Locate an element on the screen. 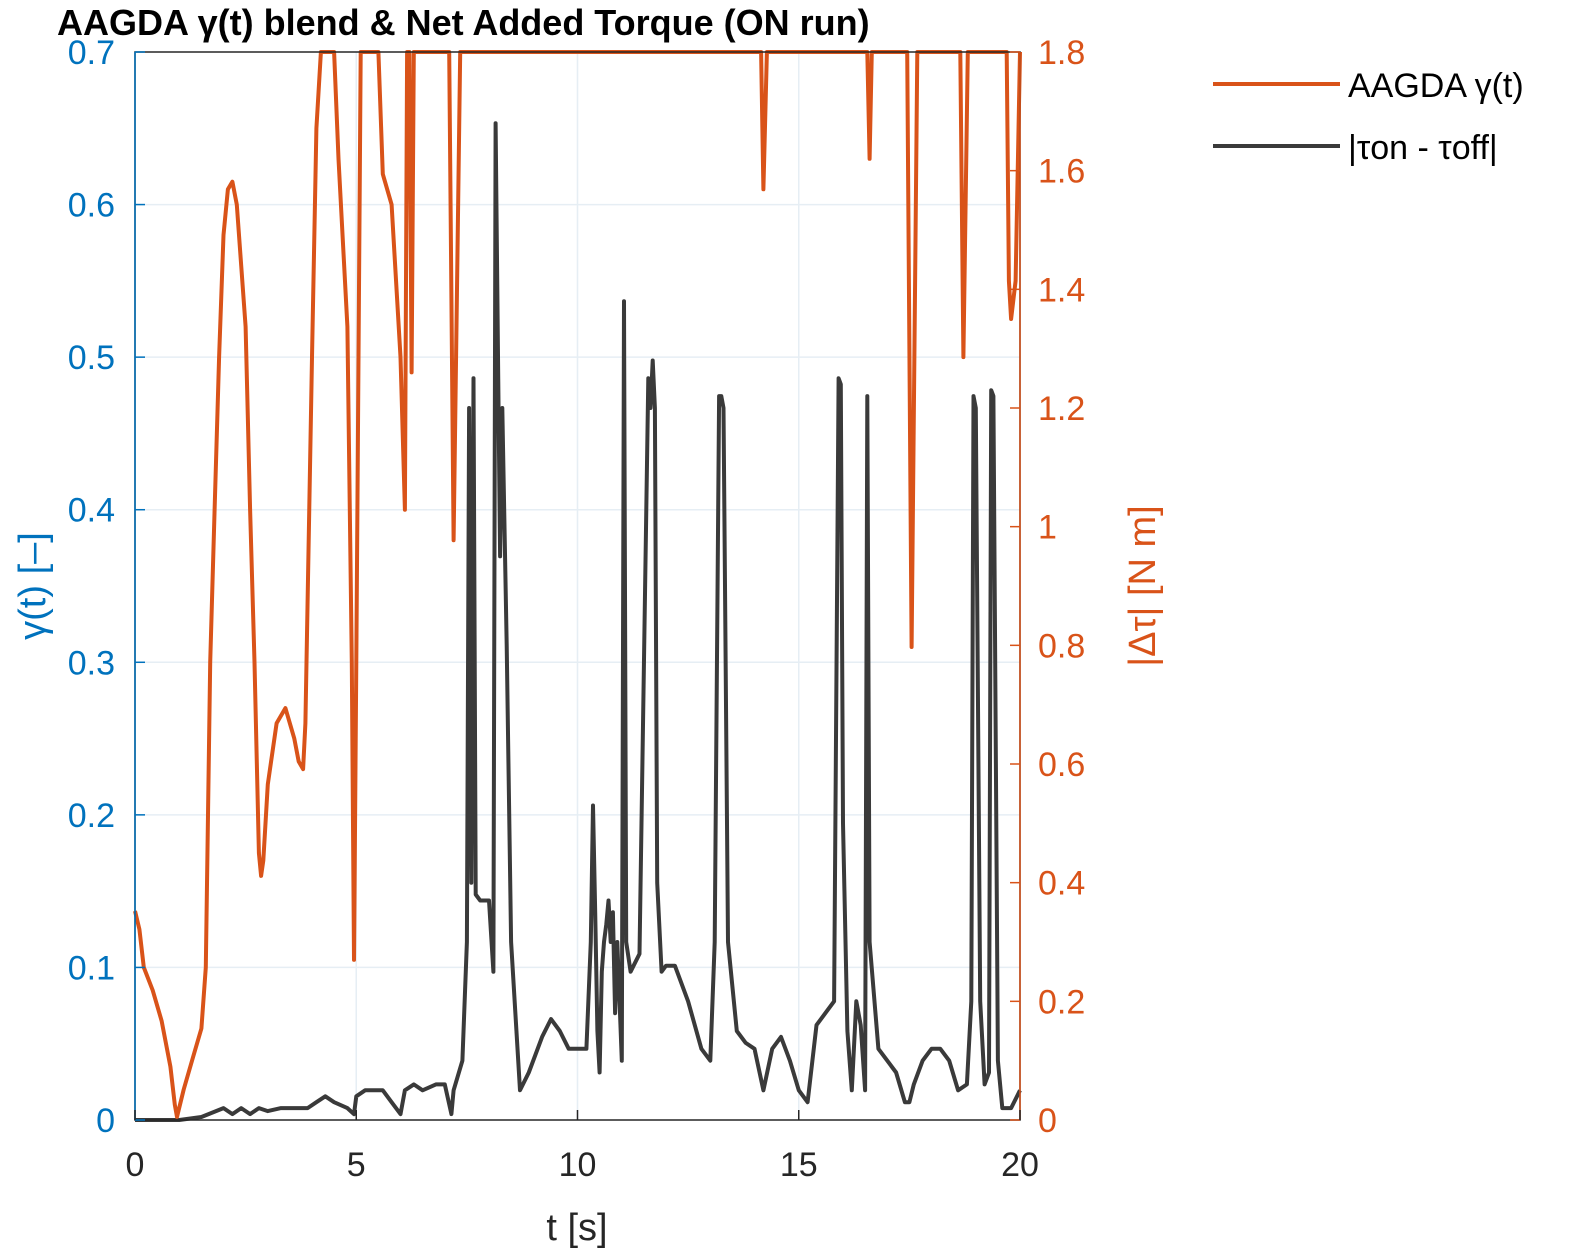 The image size is (1570, 1253). right-tick-label: 1 is located at coordinates (1047, 528).